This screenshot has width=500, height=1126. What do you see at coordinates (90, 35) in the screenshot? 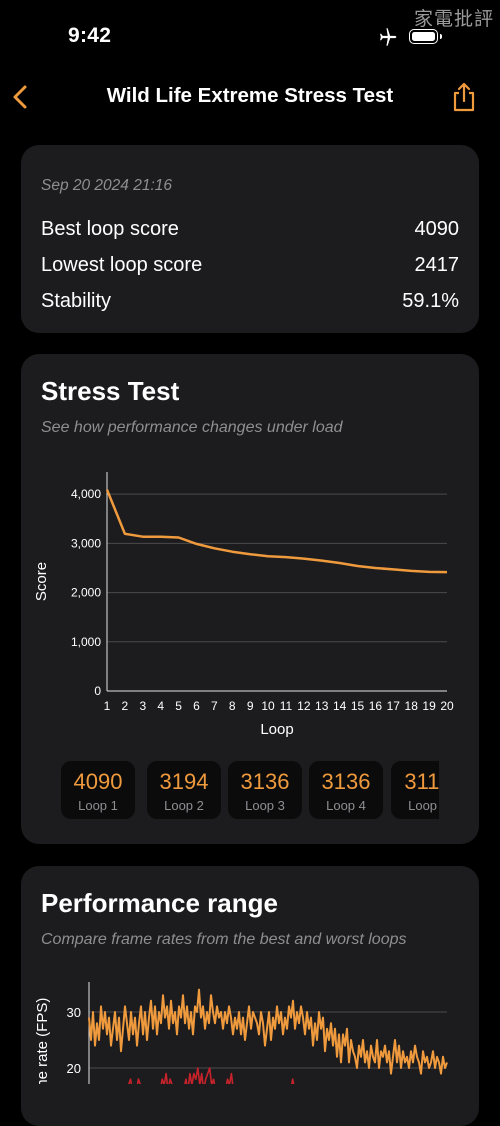
I see `status-time: 9:42` at bounding box center [90, 35].